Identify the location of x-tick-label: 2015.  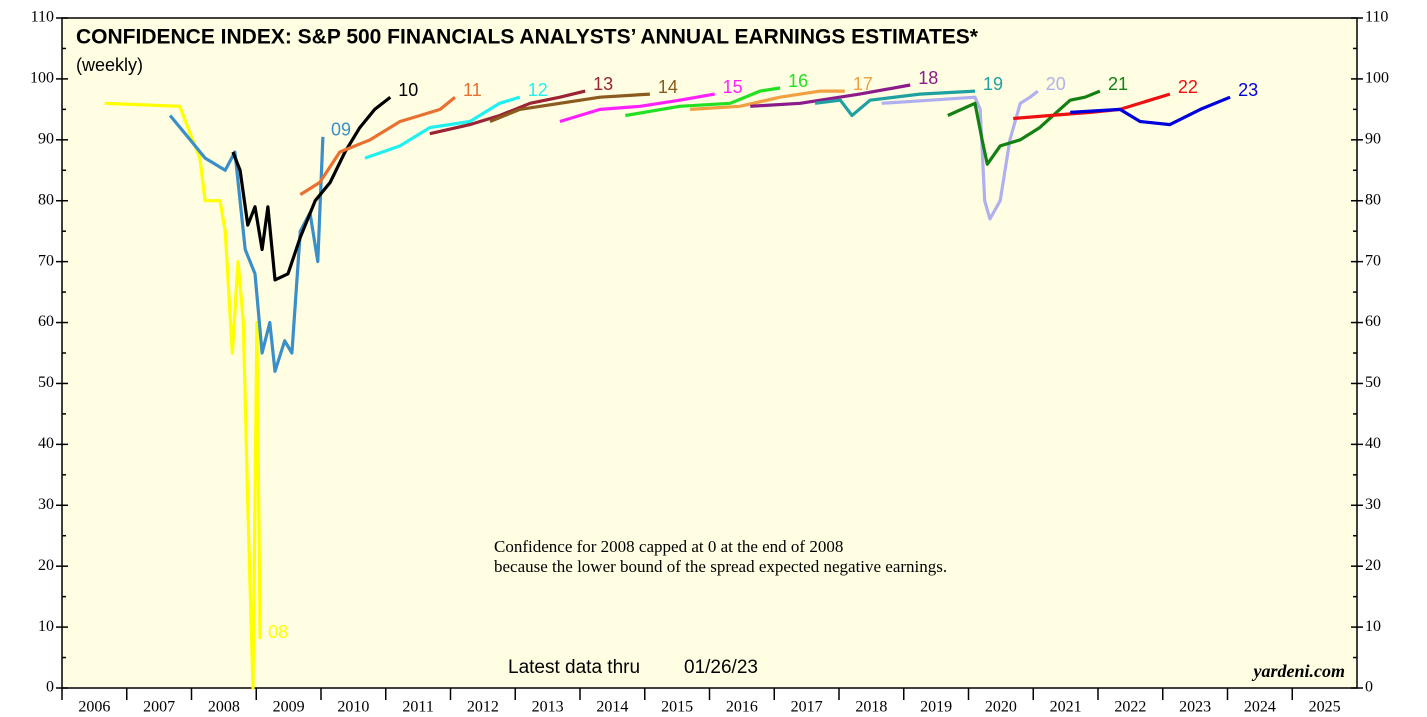
(677, 707).